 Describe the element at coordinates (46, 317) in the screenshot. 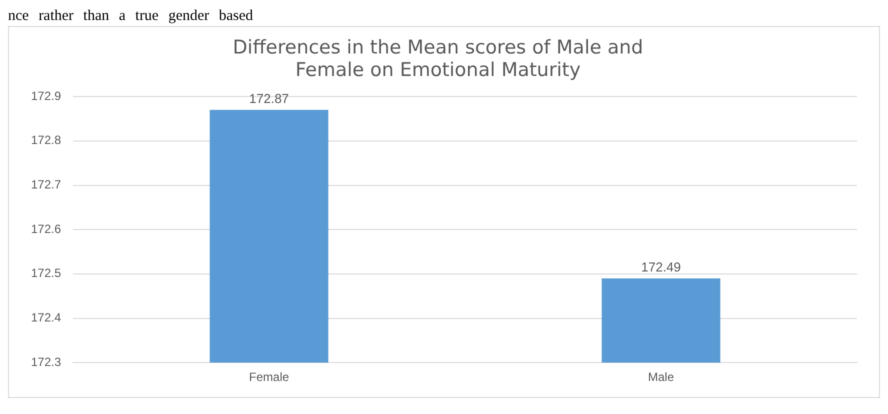

I see `y-tick-label: 172.4` at that location.